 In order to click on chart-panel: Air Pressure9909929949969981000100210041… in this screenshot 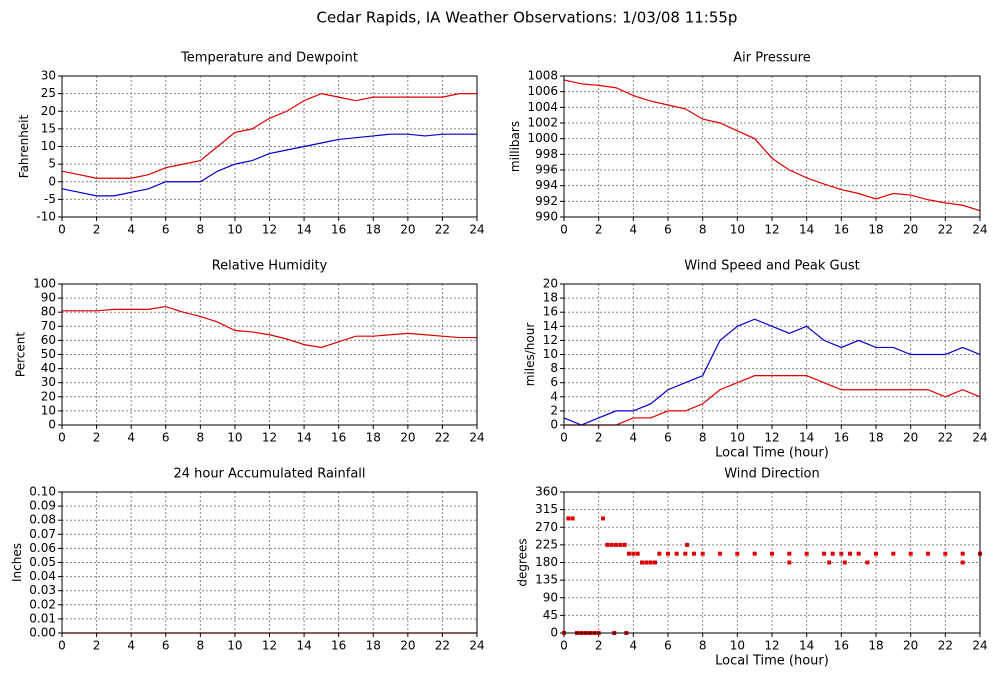, I will do `click(748, 144)`.